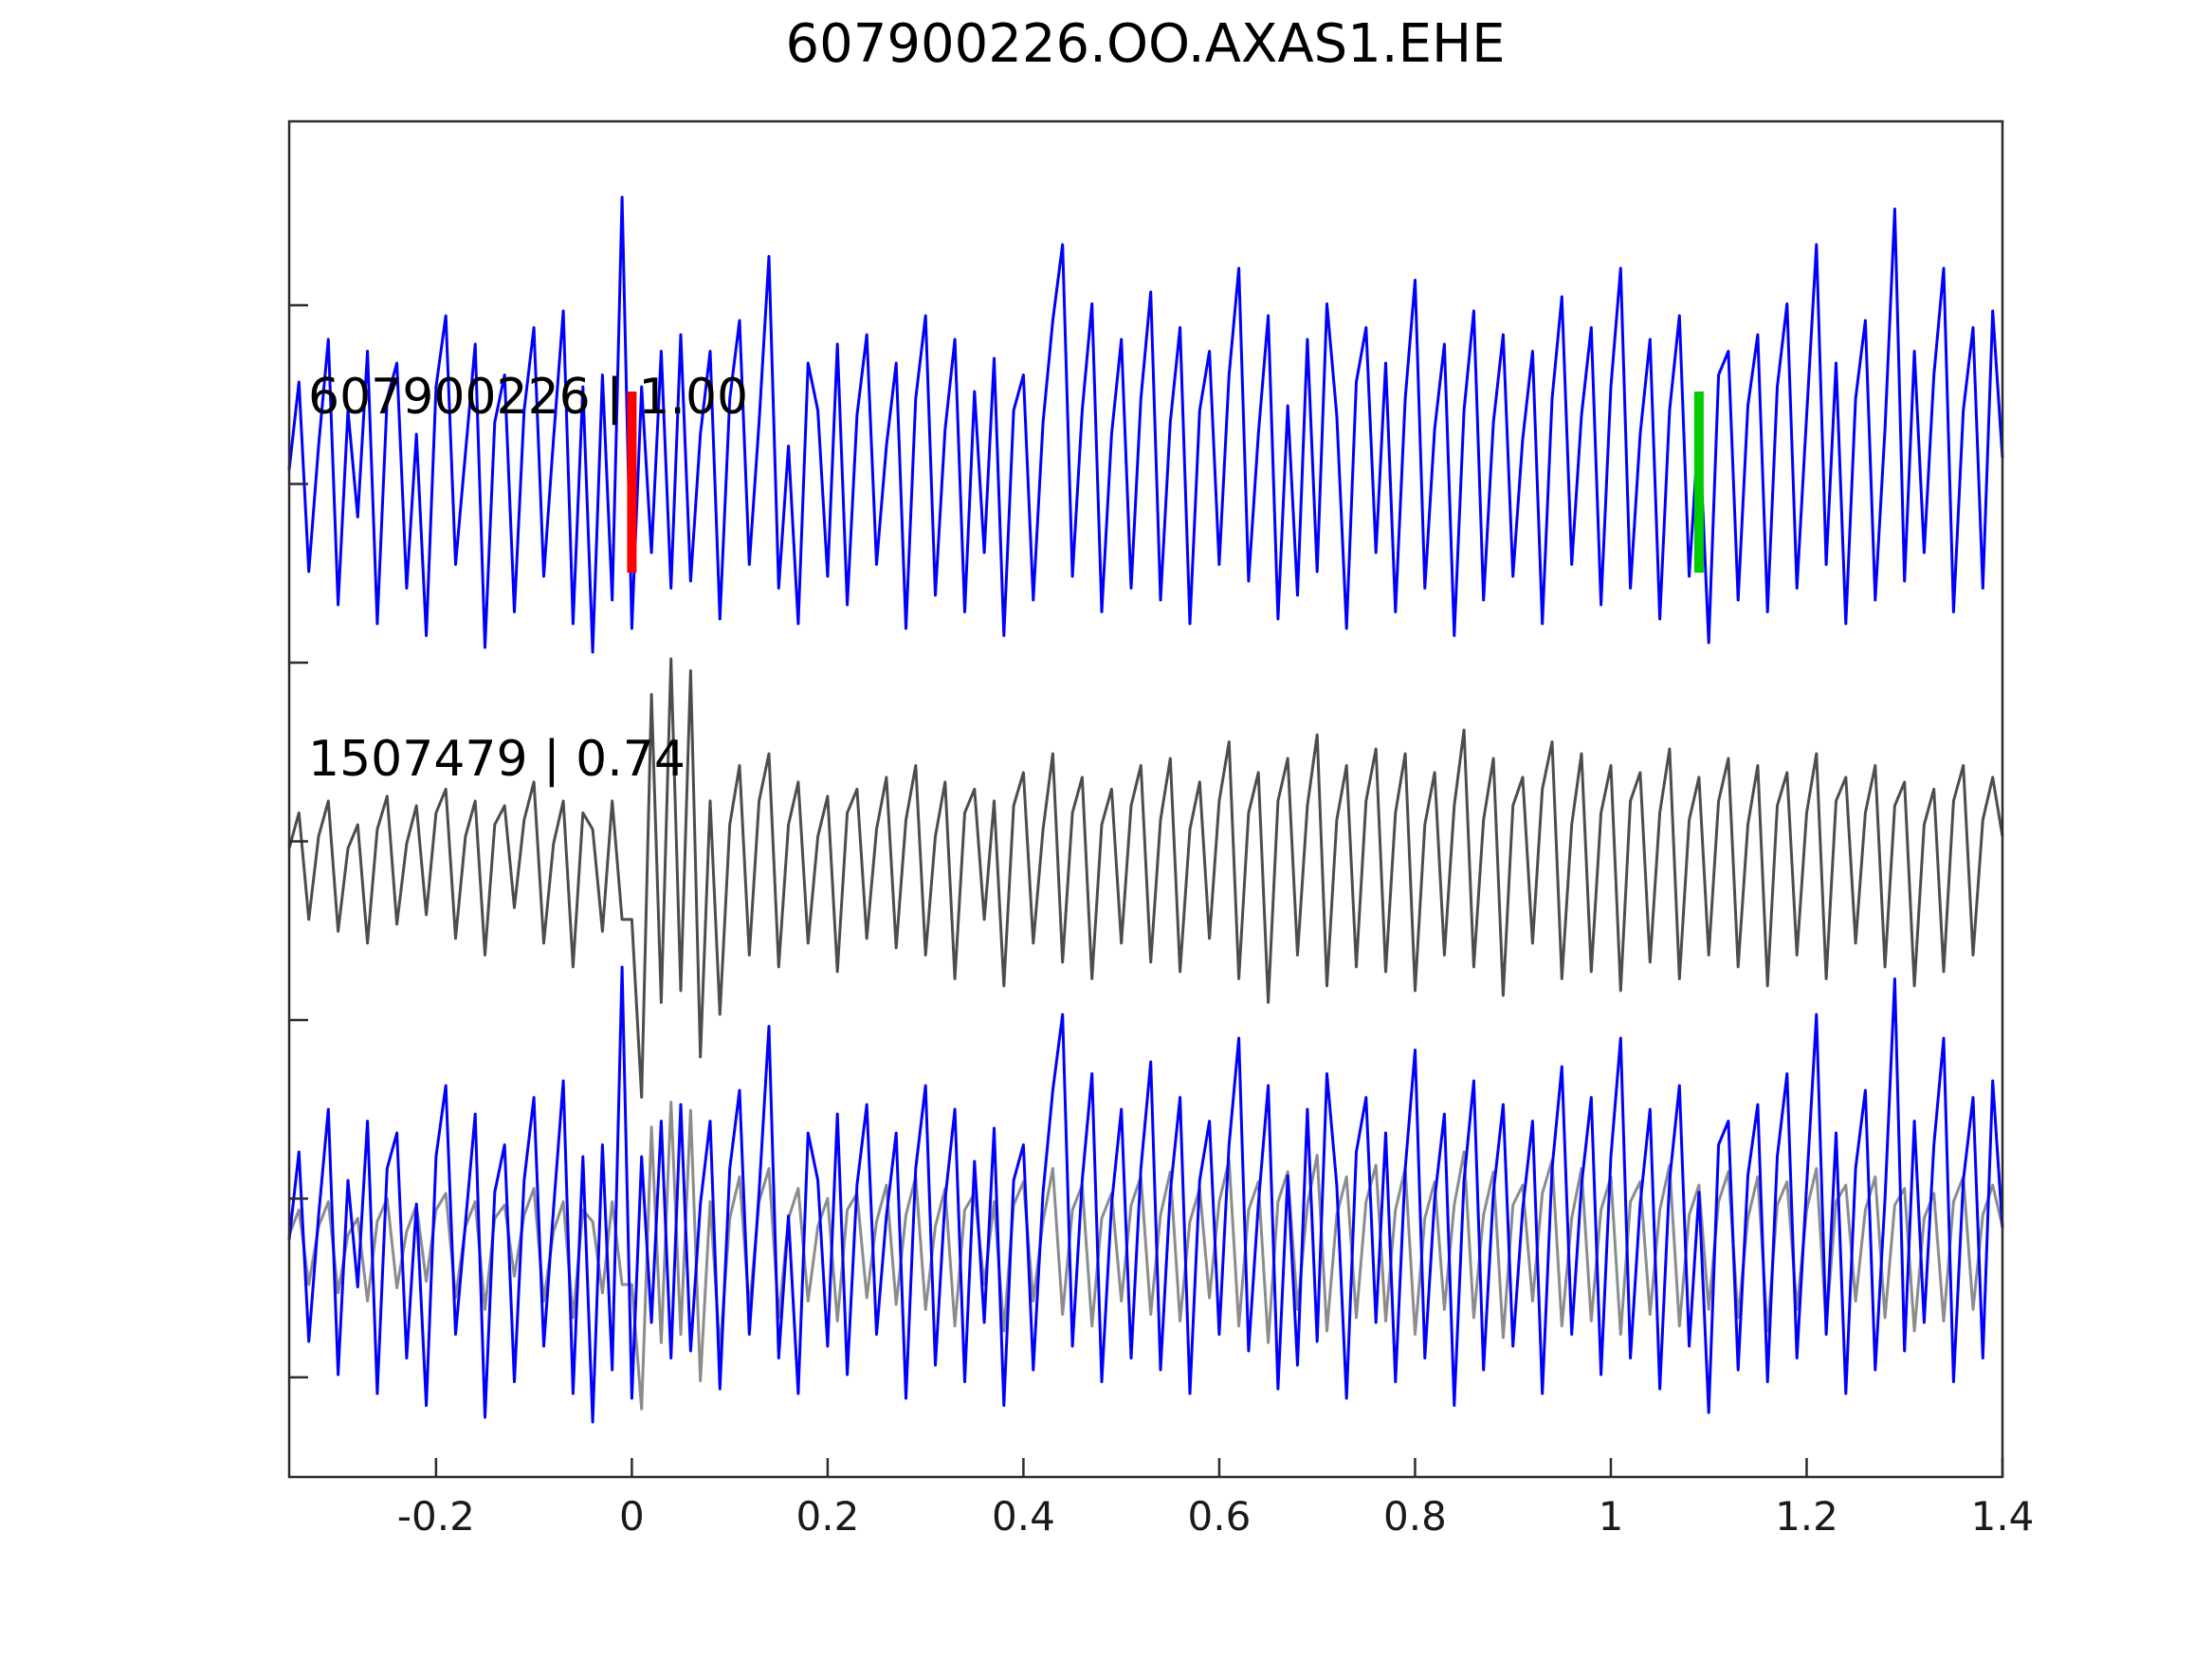 This screenshot has width=2212, height=1659. What do you see at coordinates (528, 397) in the screenshot?
I see `template-trace-label: 607900226 | 1.00` at bounding box center [528, 397].